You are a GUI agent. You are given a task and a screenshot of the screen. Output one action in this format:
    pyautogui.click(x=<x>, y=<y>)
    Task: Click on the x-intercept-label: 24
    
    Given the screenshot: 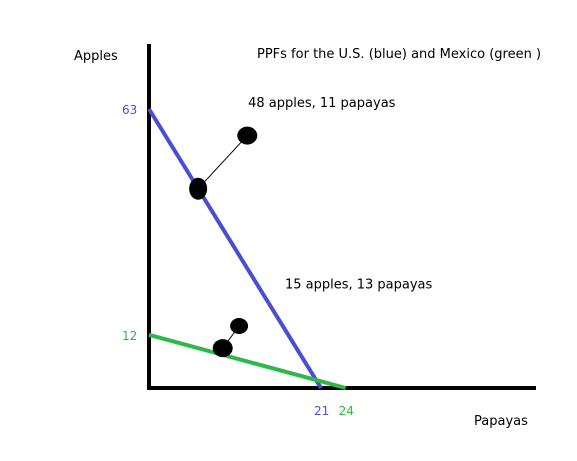 What is the action you would take?
    pyautogui.click(x=346, y=411)
    